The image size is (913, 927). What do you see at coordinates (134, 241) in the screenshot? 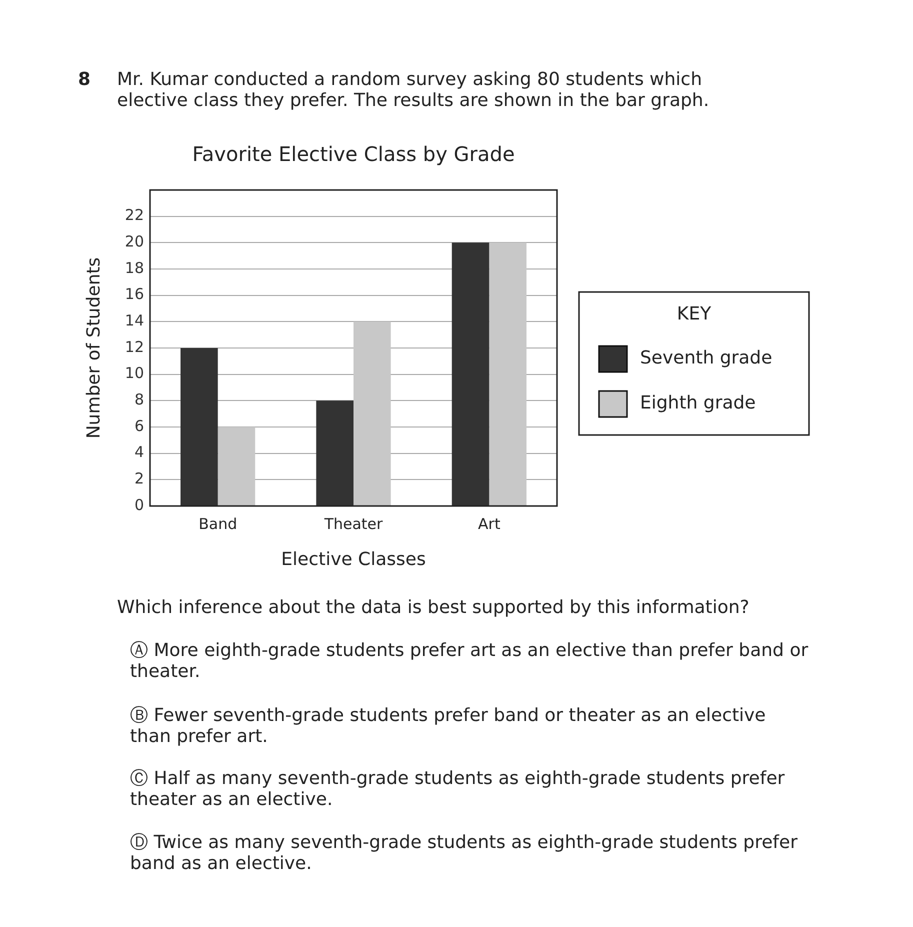
I see `y-tick-label: 20` at bounding box center [134, 241].